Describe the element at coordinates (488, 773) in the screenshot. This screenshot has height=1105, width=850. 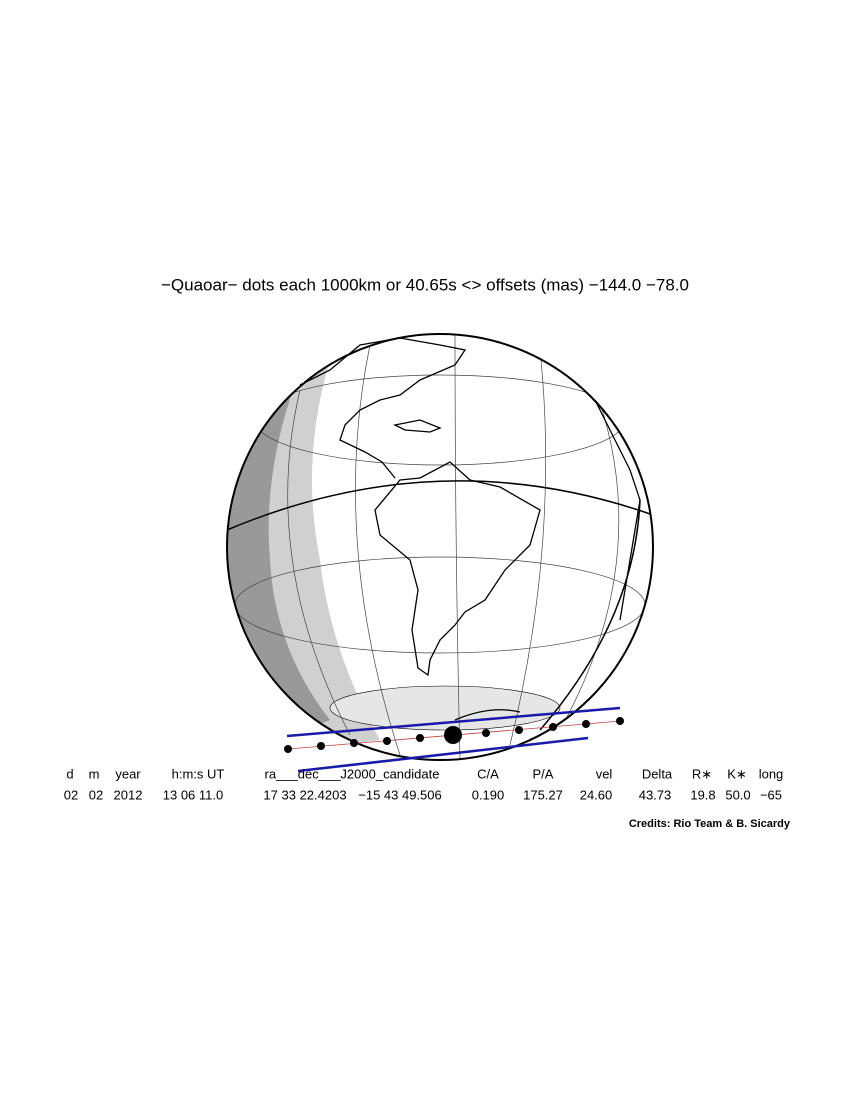
I see `column-header: C/A` at that location.